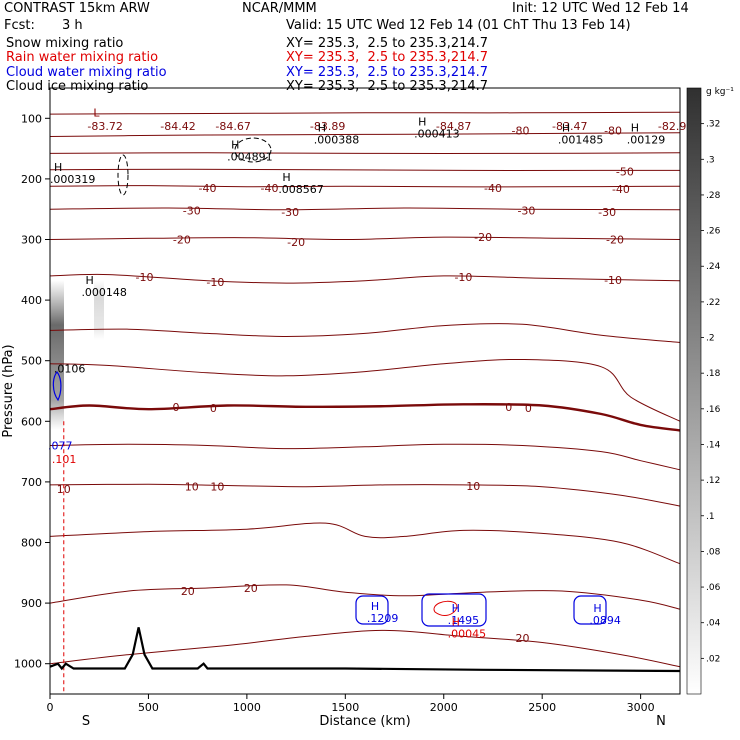 Image resolution: width=740 pixels, height=740 pixels. I want to click on x-end-label-right: N, so click(661, 721).